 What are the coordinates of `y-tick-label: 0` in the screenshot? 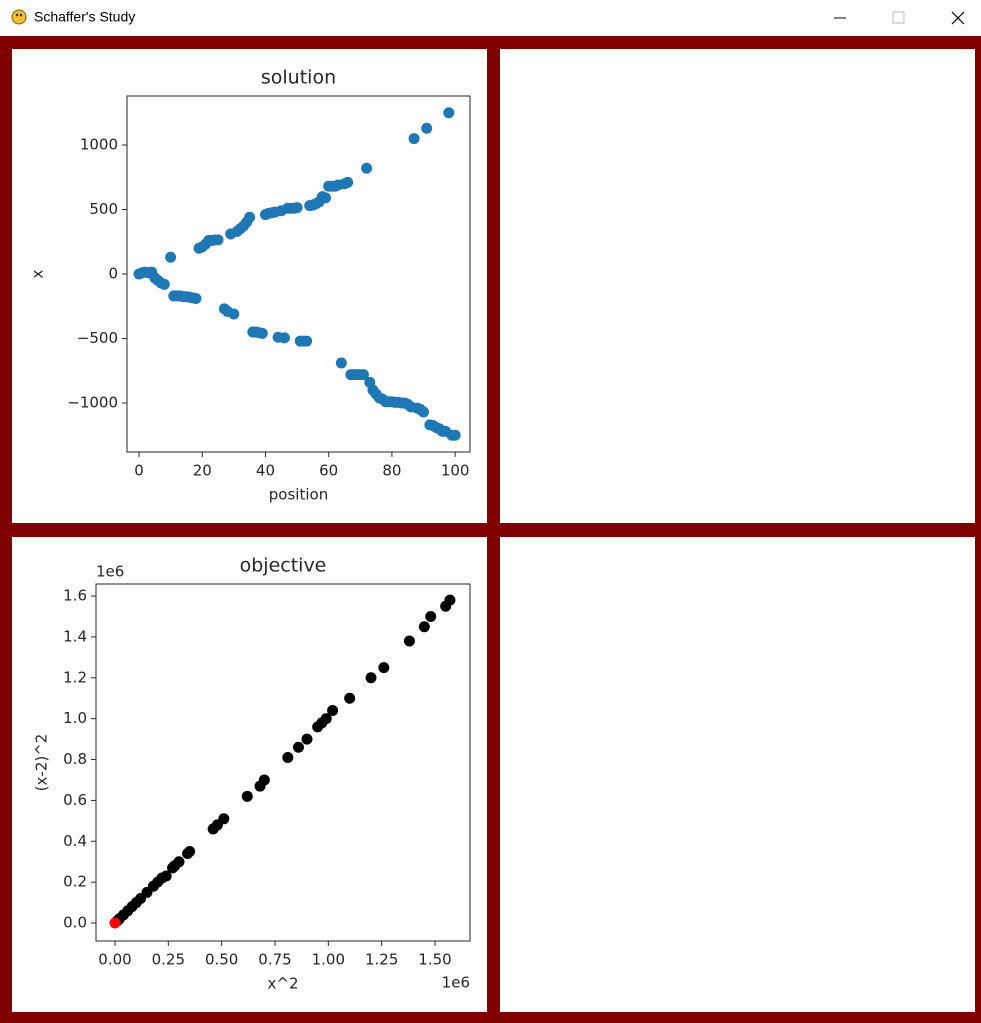 It's located at (113, 274).